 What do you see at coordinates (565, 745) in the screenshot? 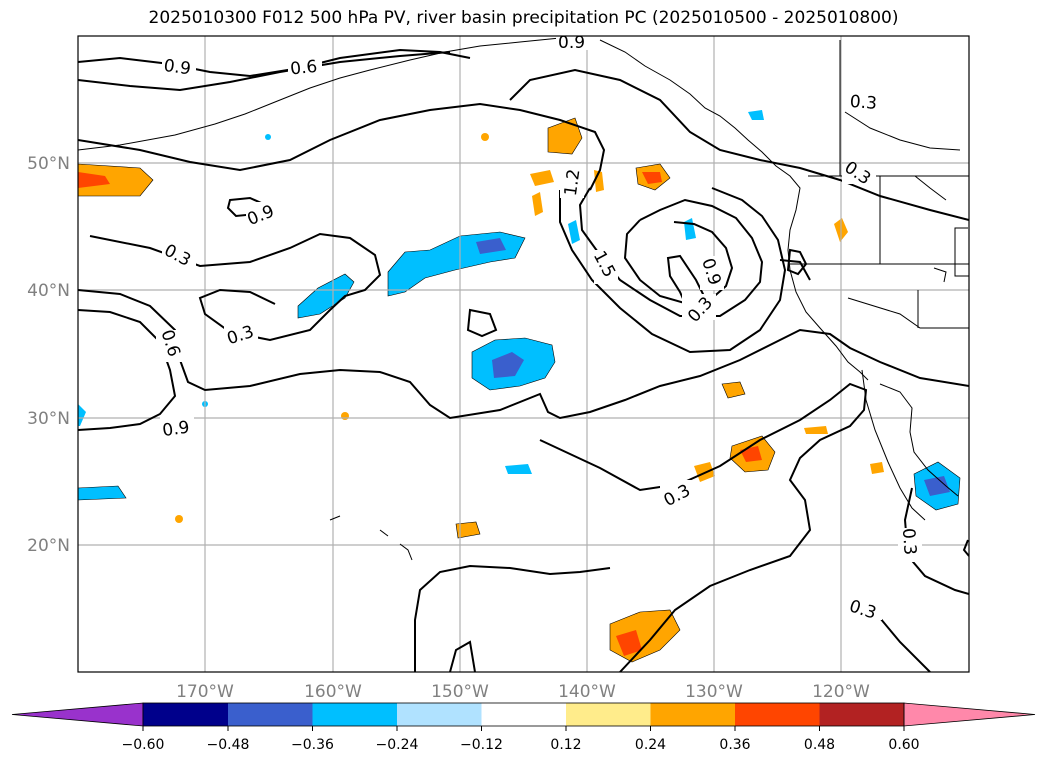
I see `colorbar-tick-label: 0.12` at bounding box center [565, 745].